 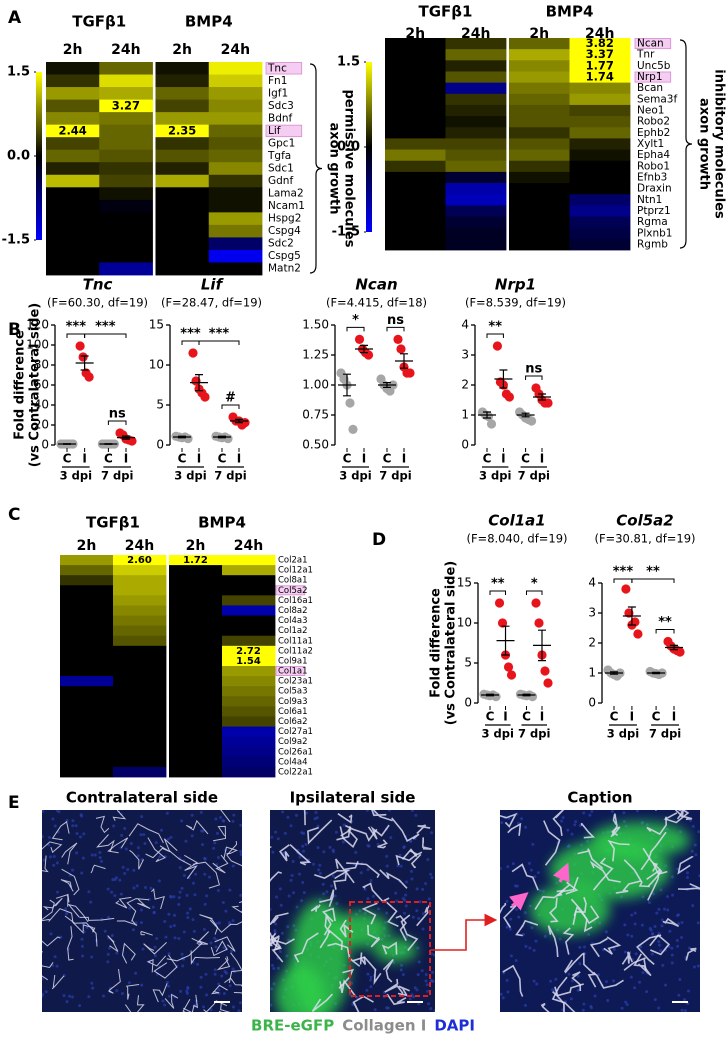 What do you see at coordinates (653, 133) in the screenshot?
I see `row-label: Ephb2` at bounding box center [653, 133].